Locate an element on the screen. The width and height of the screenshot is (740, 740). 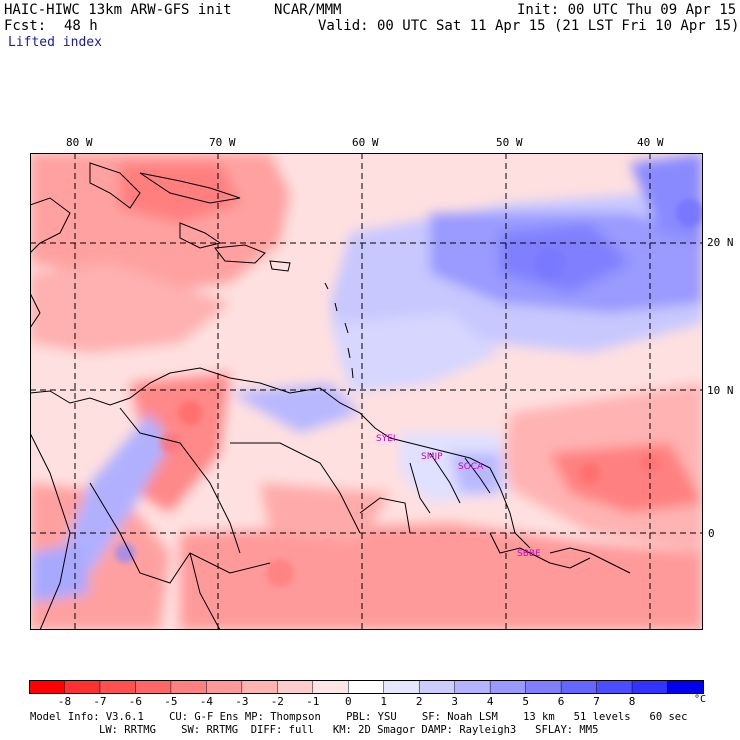
legend-tick-label: 0 is located at coordinates (348, 701).